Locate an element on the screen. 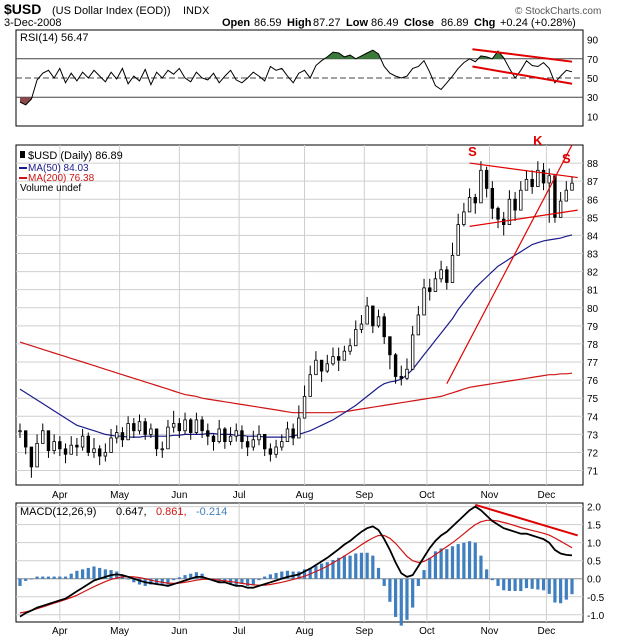  volume-legend: Volume undef is located at coordinates (50, 188).